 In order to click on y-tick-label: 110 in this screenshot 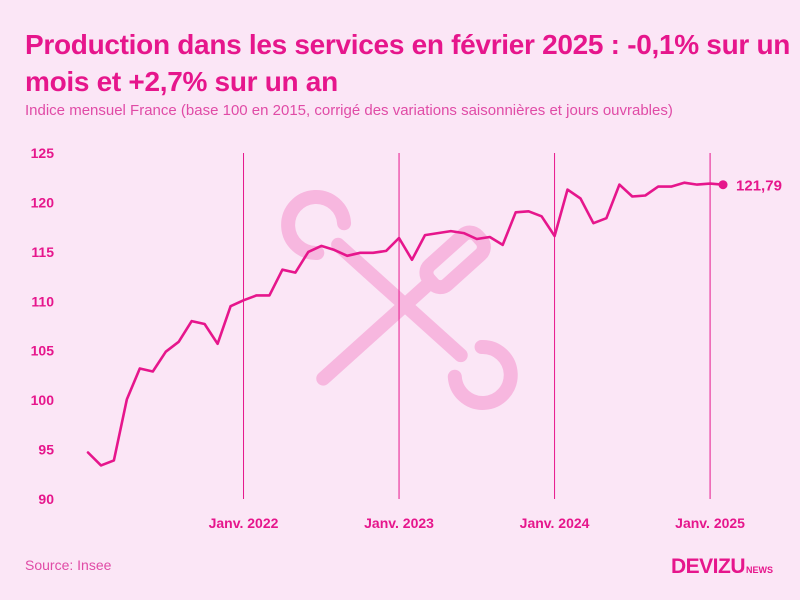, I will do `click(42, 301)`.